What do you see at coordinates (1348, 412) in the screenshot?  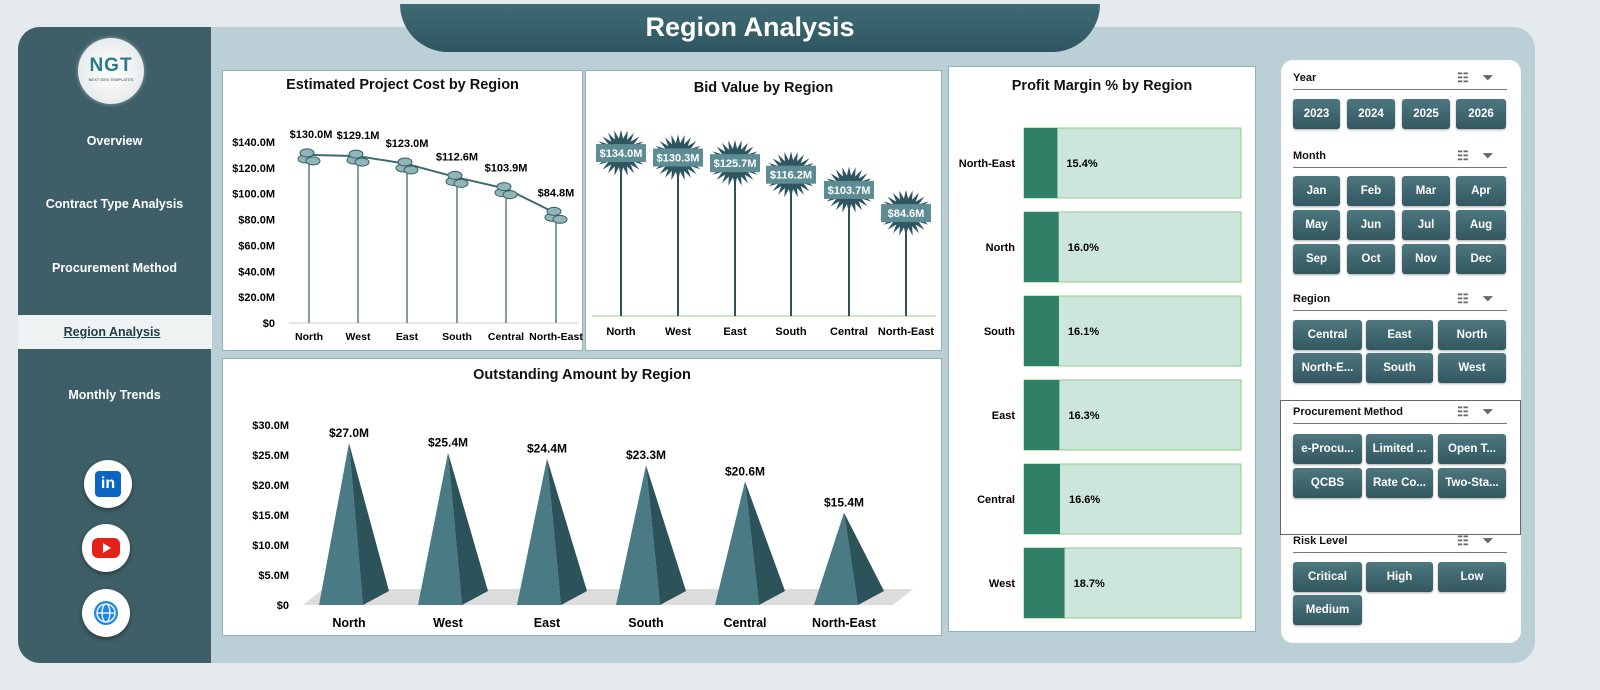 I see `slicer-title: Procurement Method` at bounding box center [1348, 412].